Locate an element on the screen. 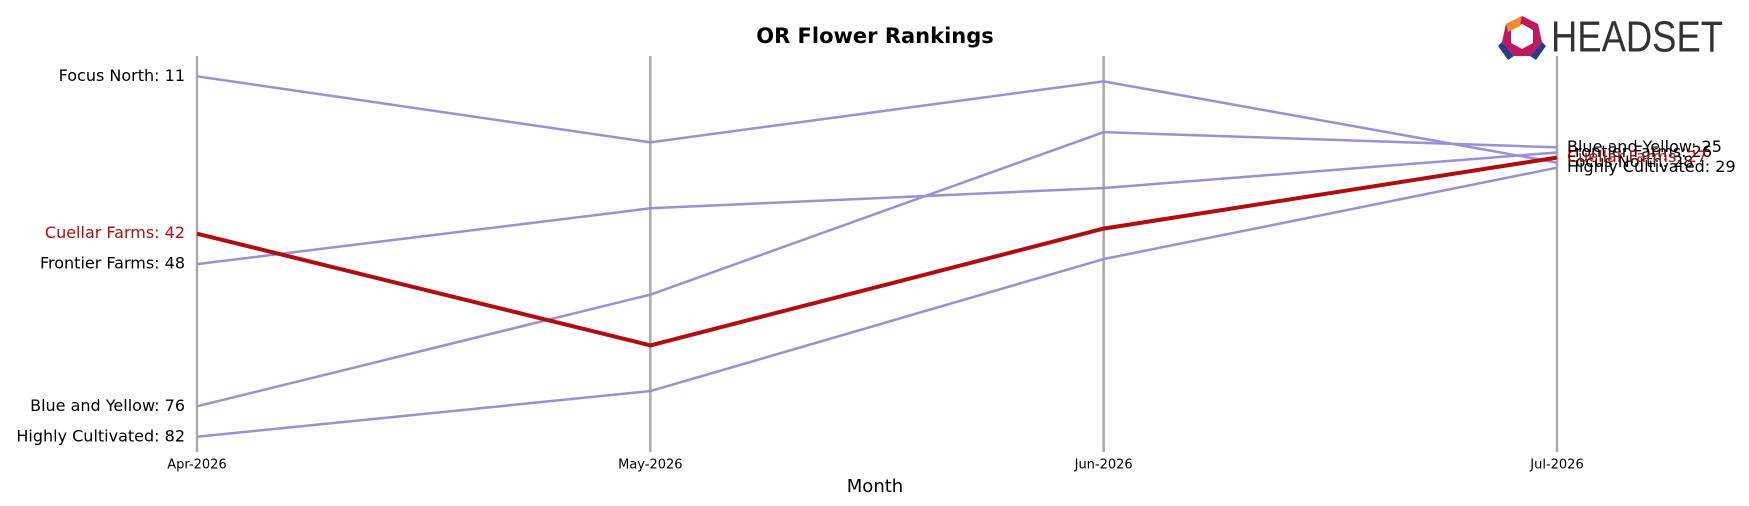 Image resolution: width=1749 pixels, height=506 pixels. logo-icon-hole is located at coordinates (1522, 36).